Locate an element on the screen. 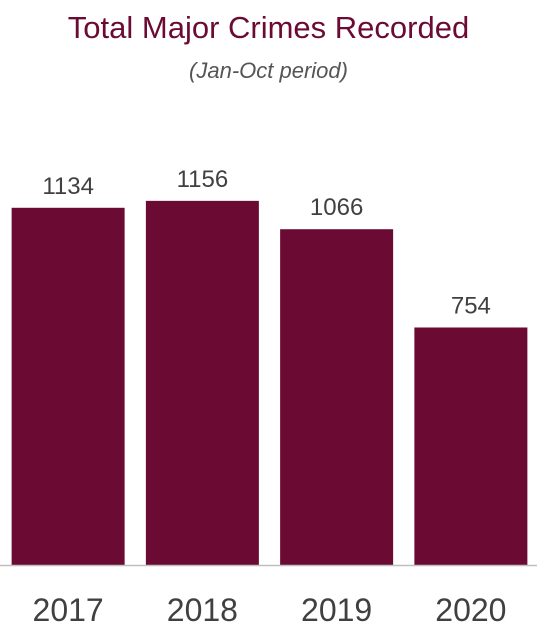 The image size is (537, 626). value-label-2017: 1134 is located at coordinates (68, 186).